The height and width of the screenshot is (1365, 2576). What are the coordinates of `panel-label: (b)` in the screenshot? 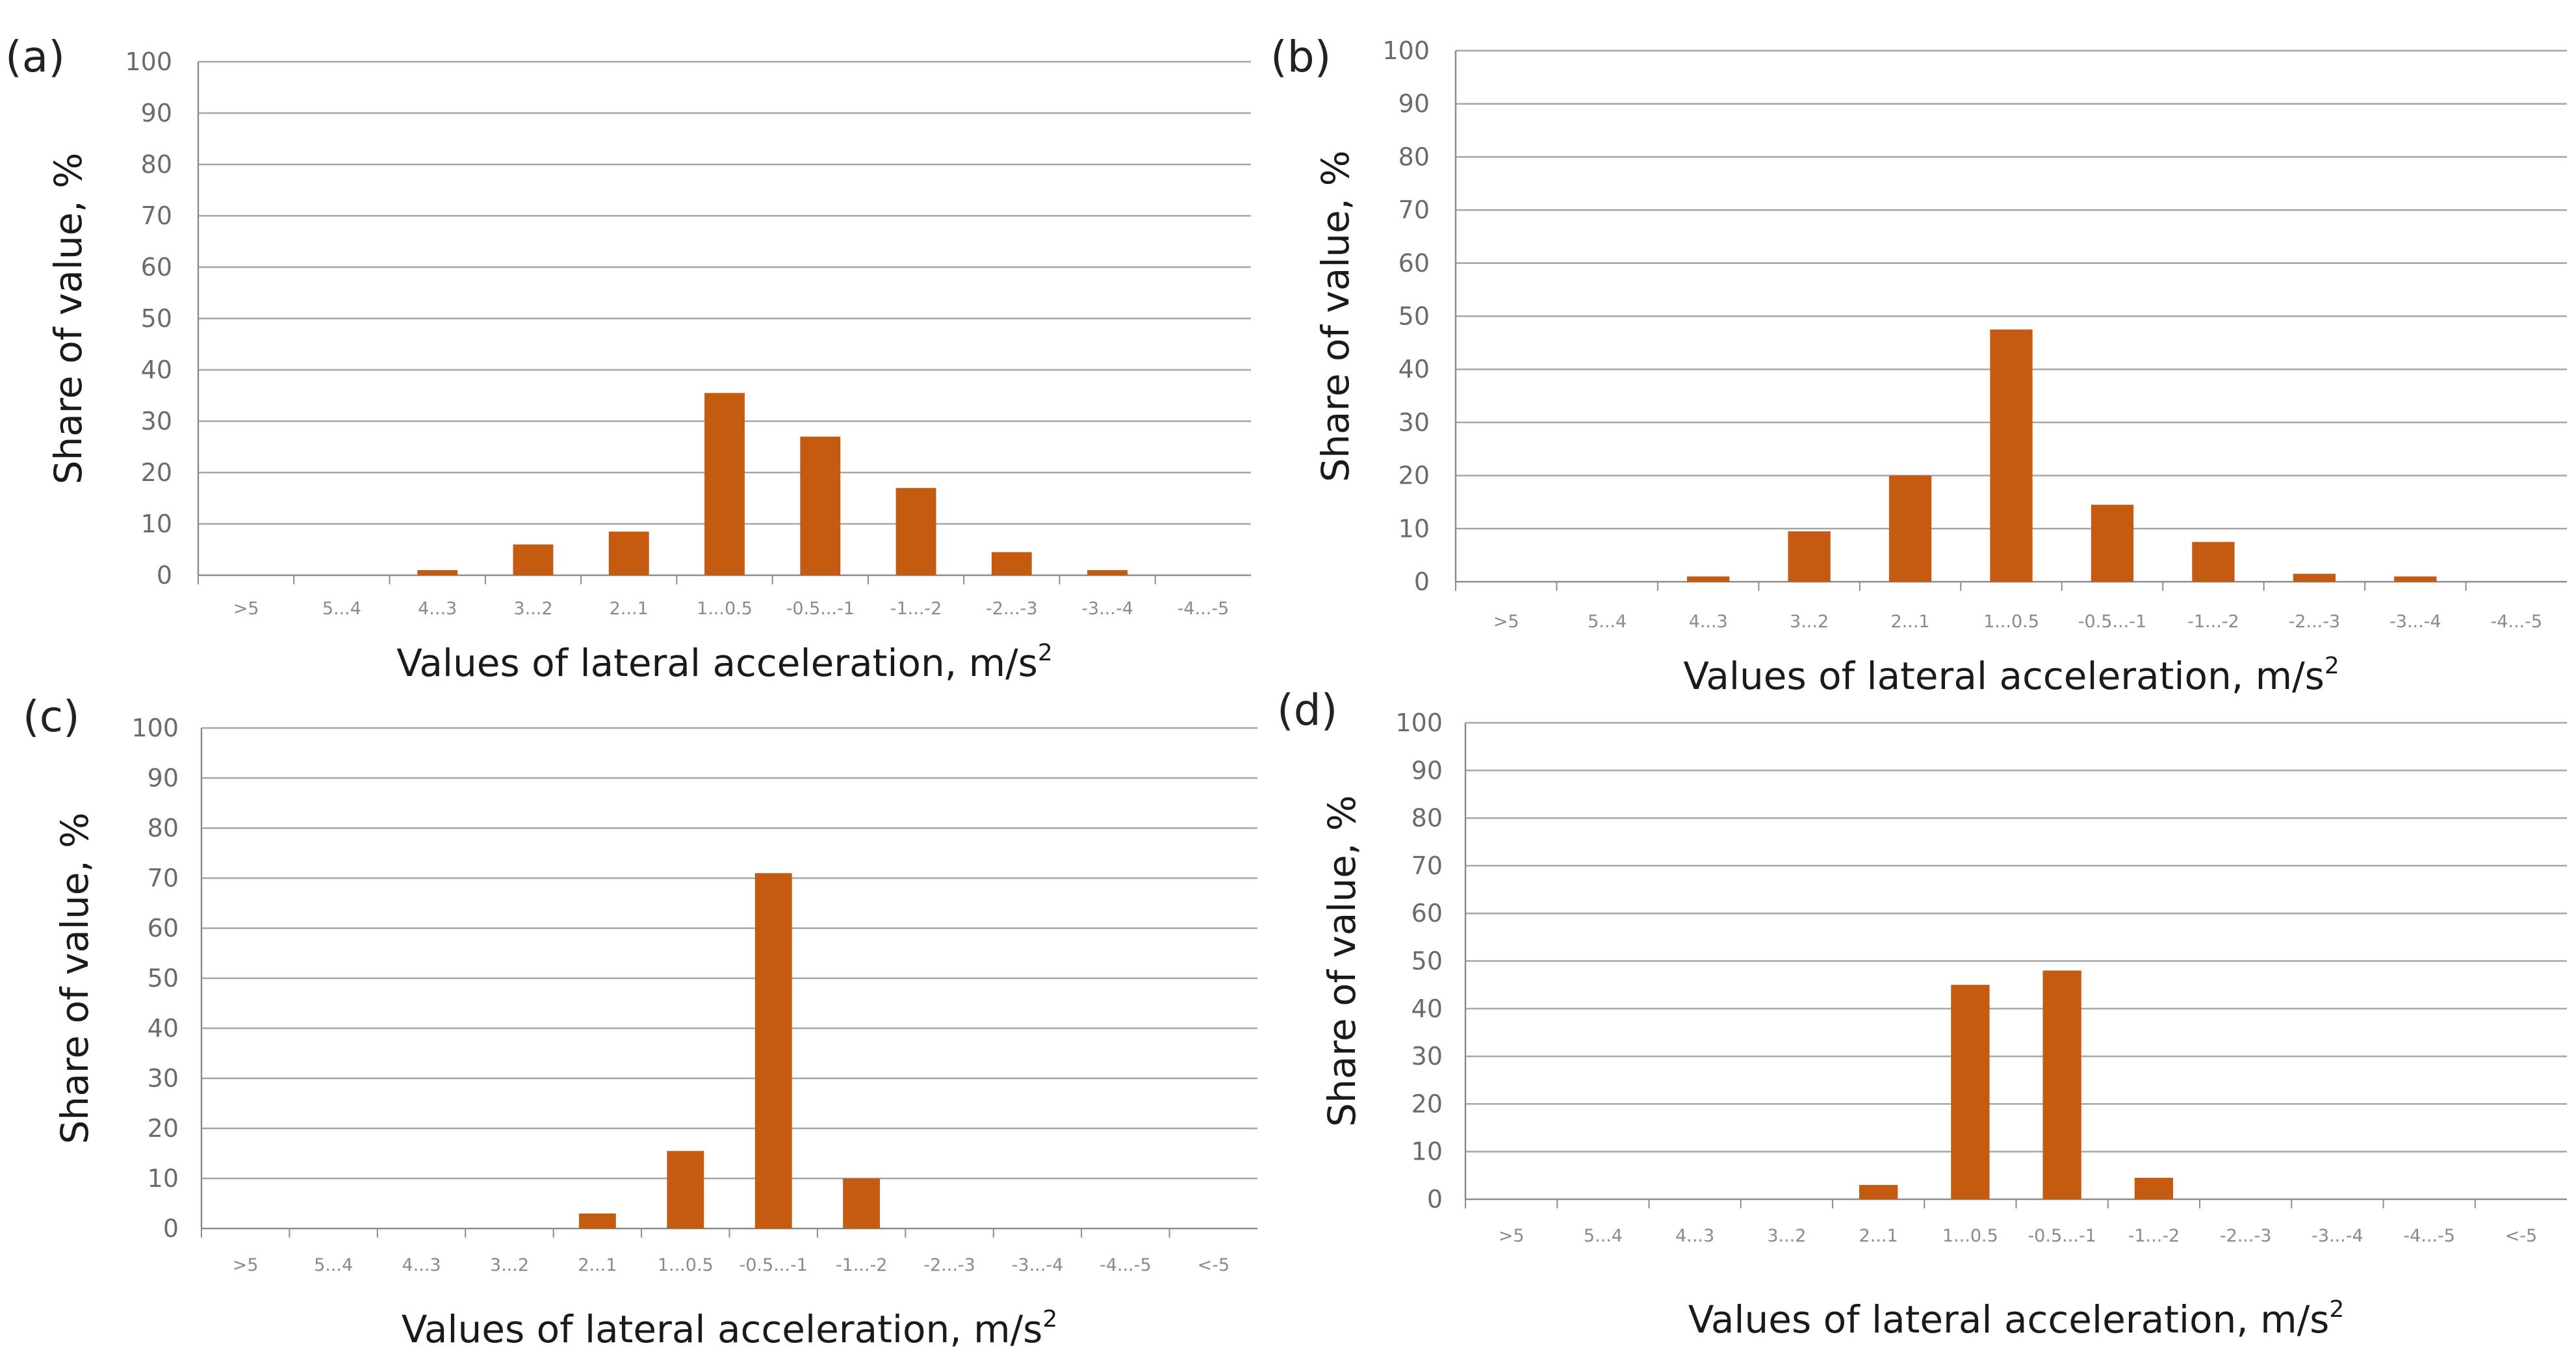 It's located at (1301, 57).